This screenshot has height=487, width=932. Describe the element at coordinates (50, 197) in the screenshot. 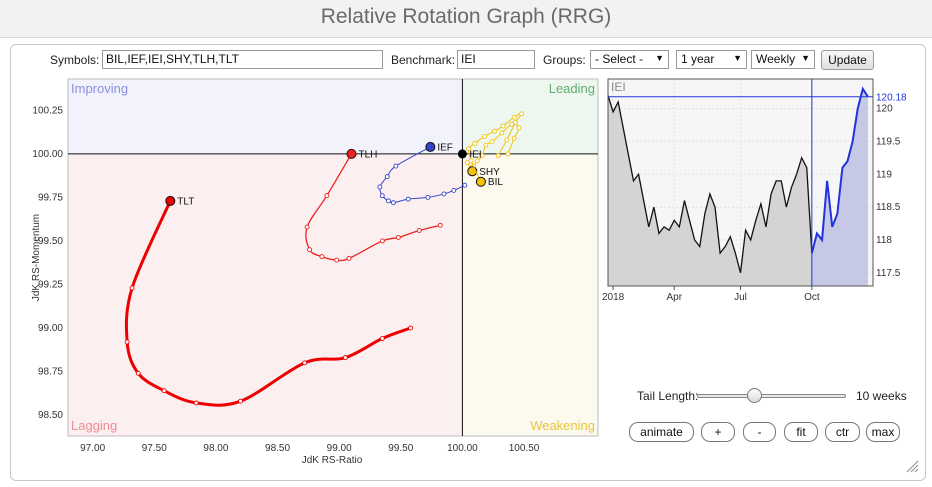

I see `y-tick-label: 99.75` at that location.